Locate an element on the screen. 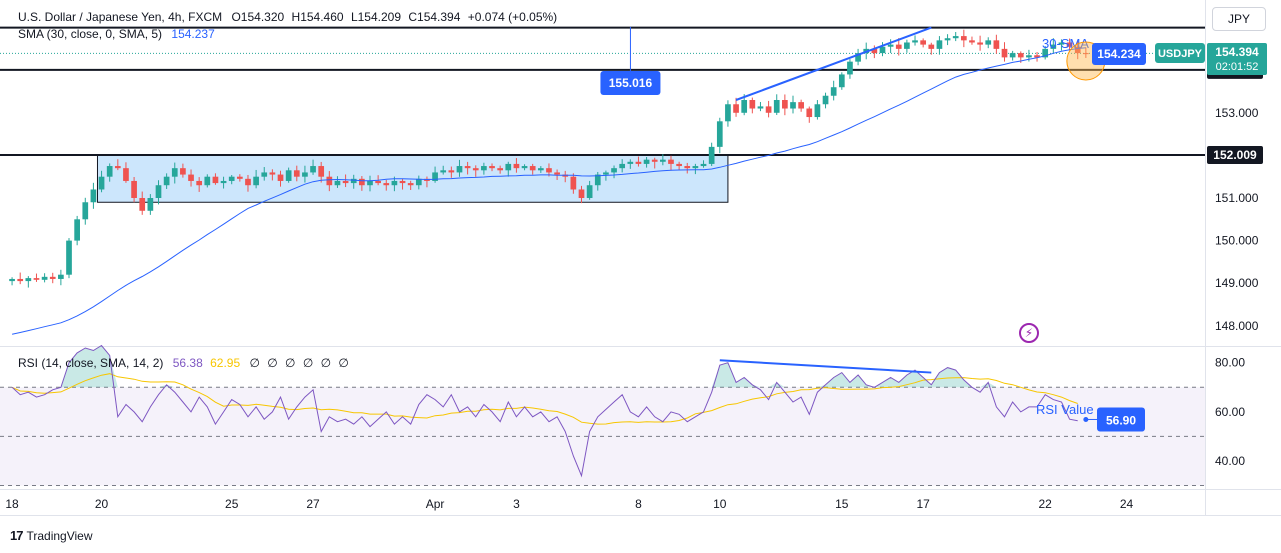  tradingview-logo: 17 TradingView is located at coordinates (51, 535).